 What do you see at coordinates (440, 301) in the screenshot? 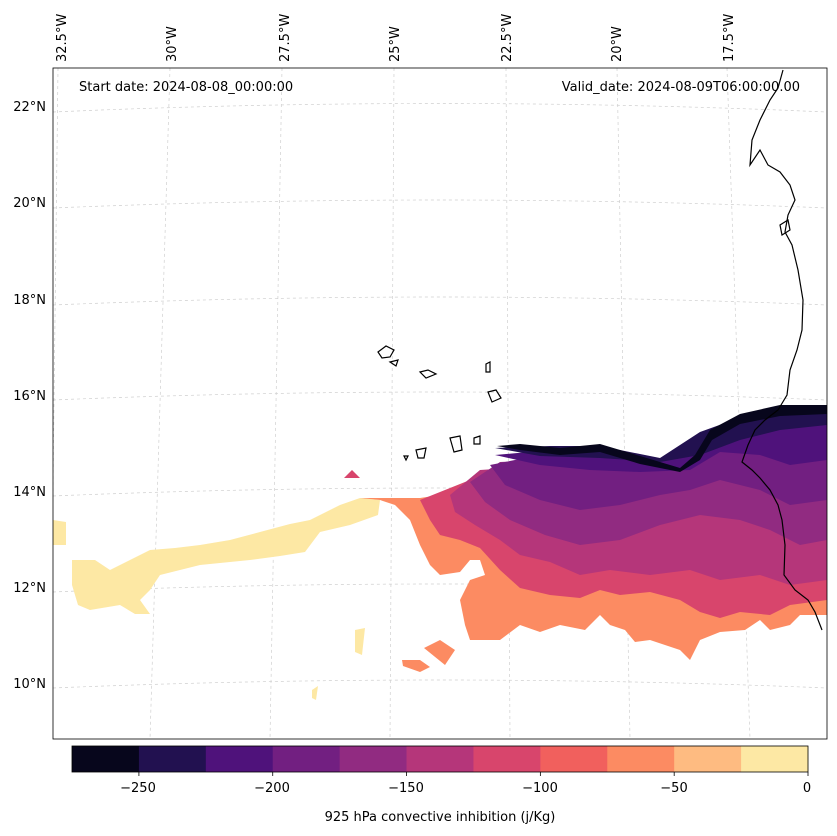
I see `gridline-18n` at bounding box center [440, 301].